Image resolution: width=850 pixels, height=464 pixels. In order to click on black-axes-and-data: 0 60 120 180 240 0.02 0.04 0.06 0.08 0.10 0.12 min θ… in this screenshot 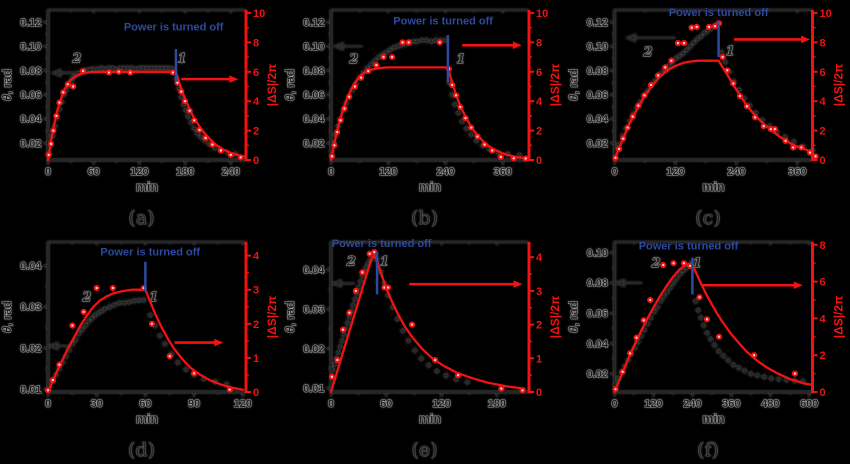, I will do `click(123, 102)`.